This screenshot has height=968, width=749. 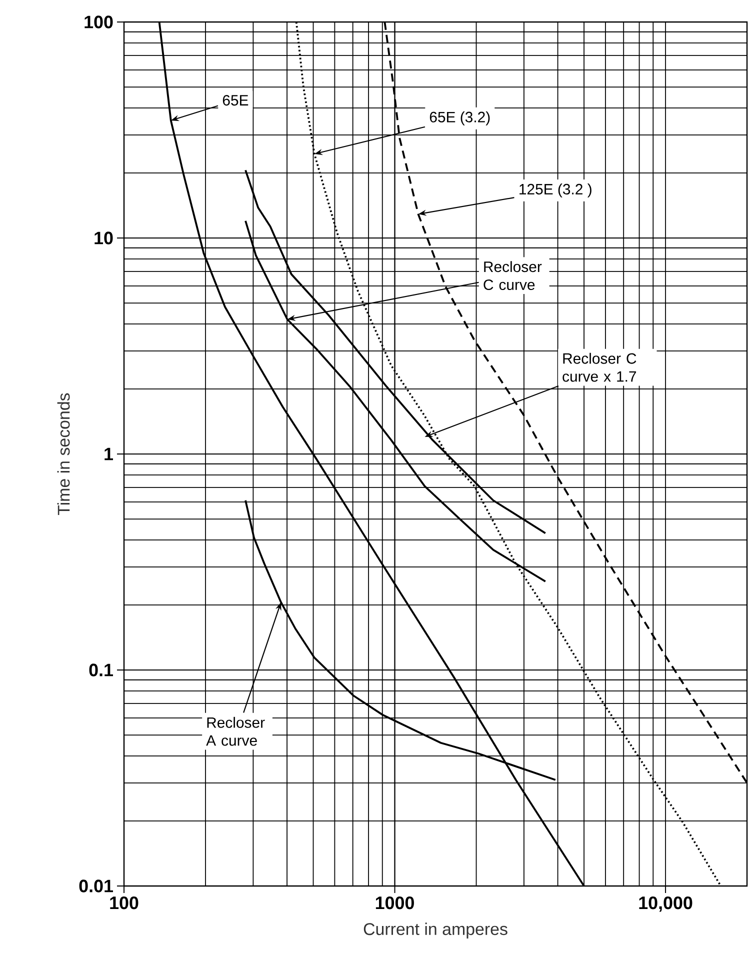 What do you see at coordinates (63, 454) in the screenshot?
I see `y-axis-title: Time in seconds` at bounding box center [63, 454].